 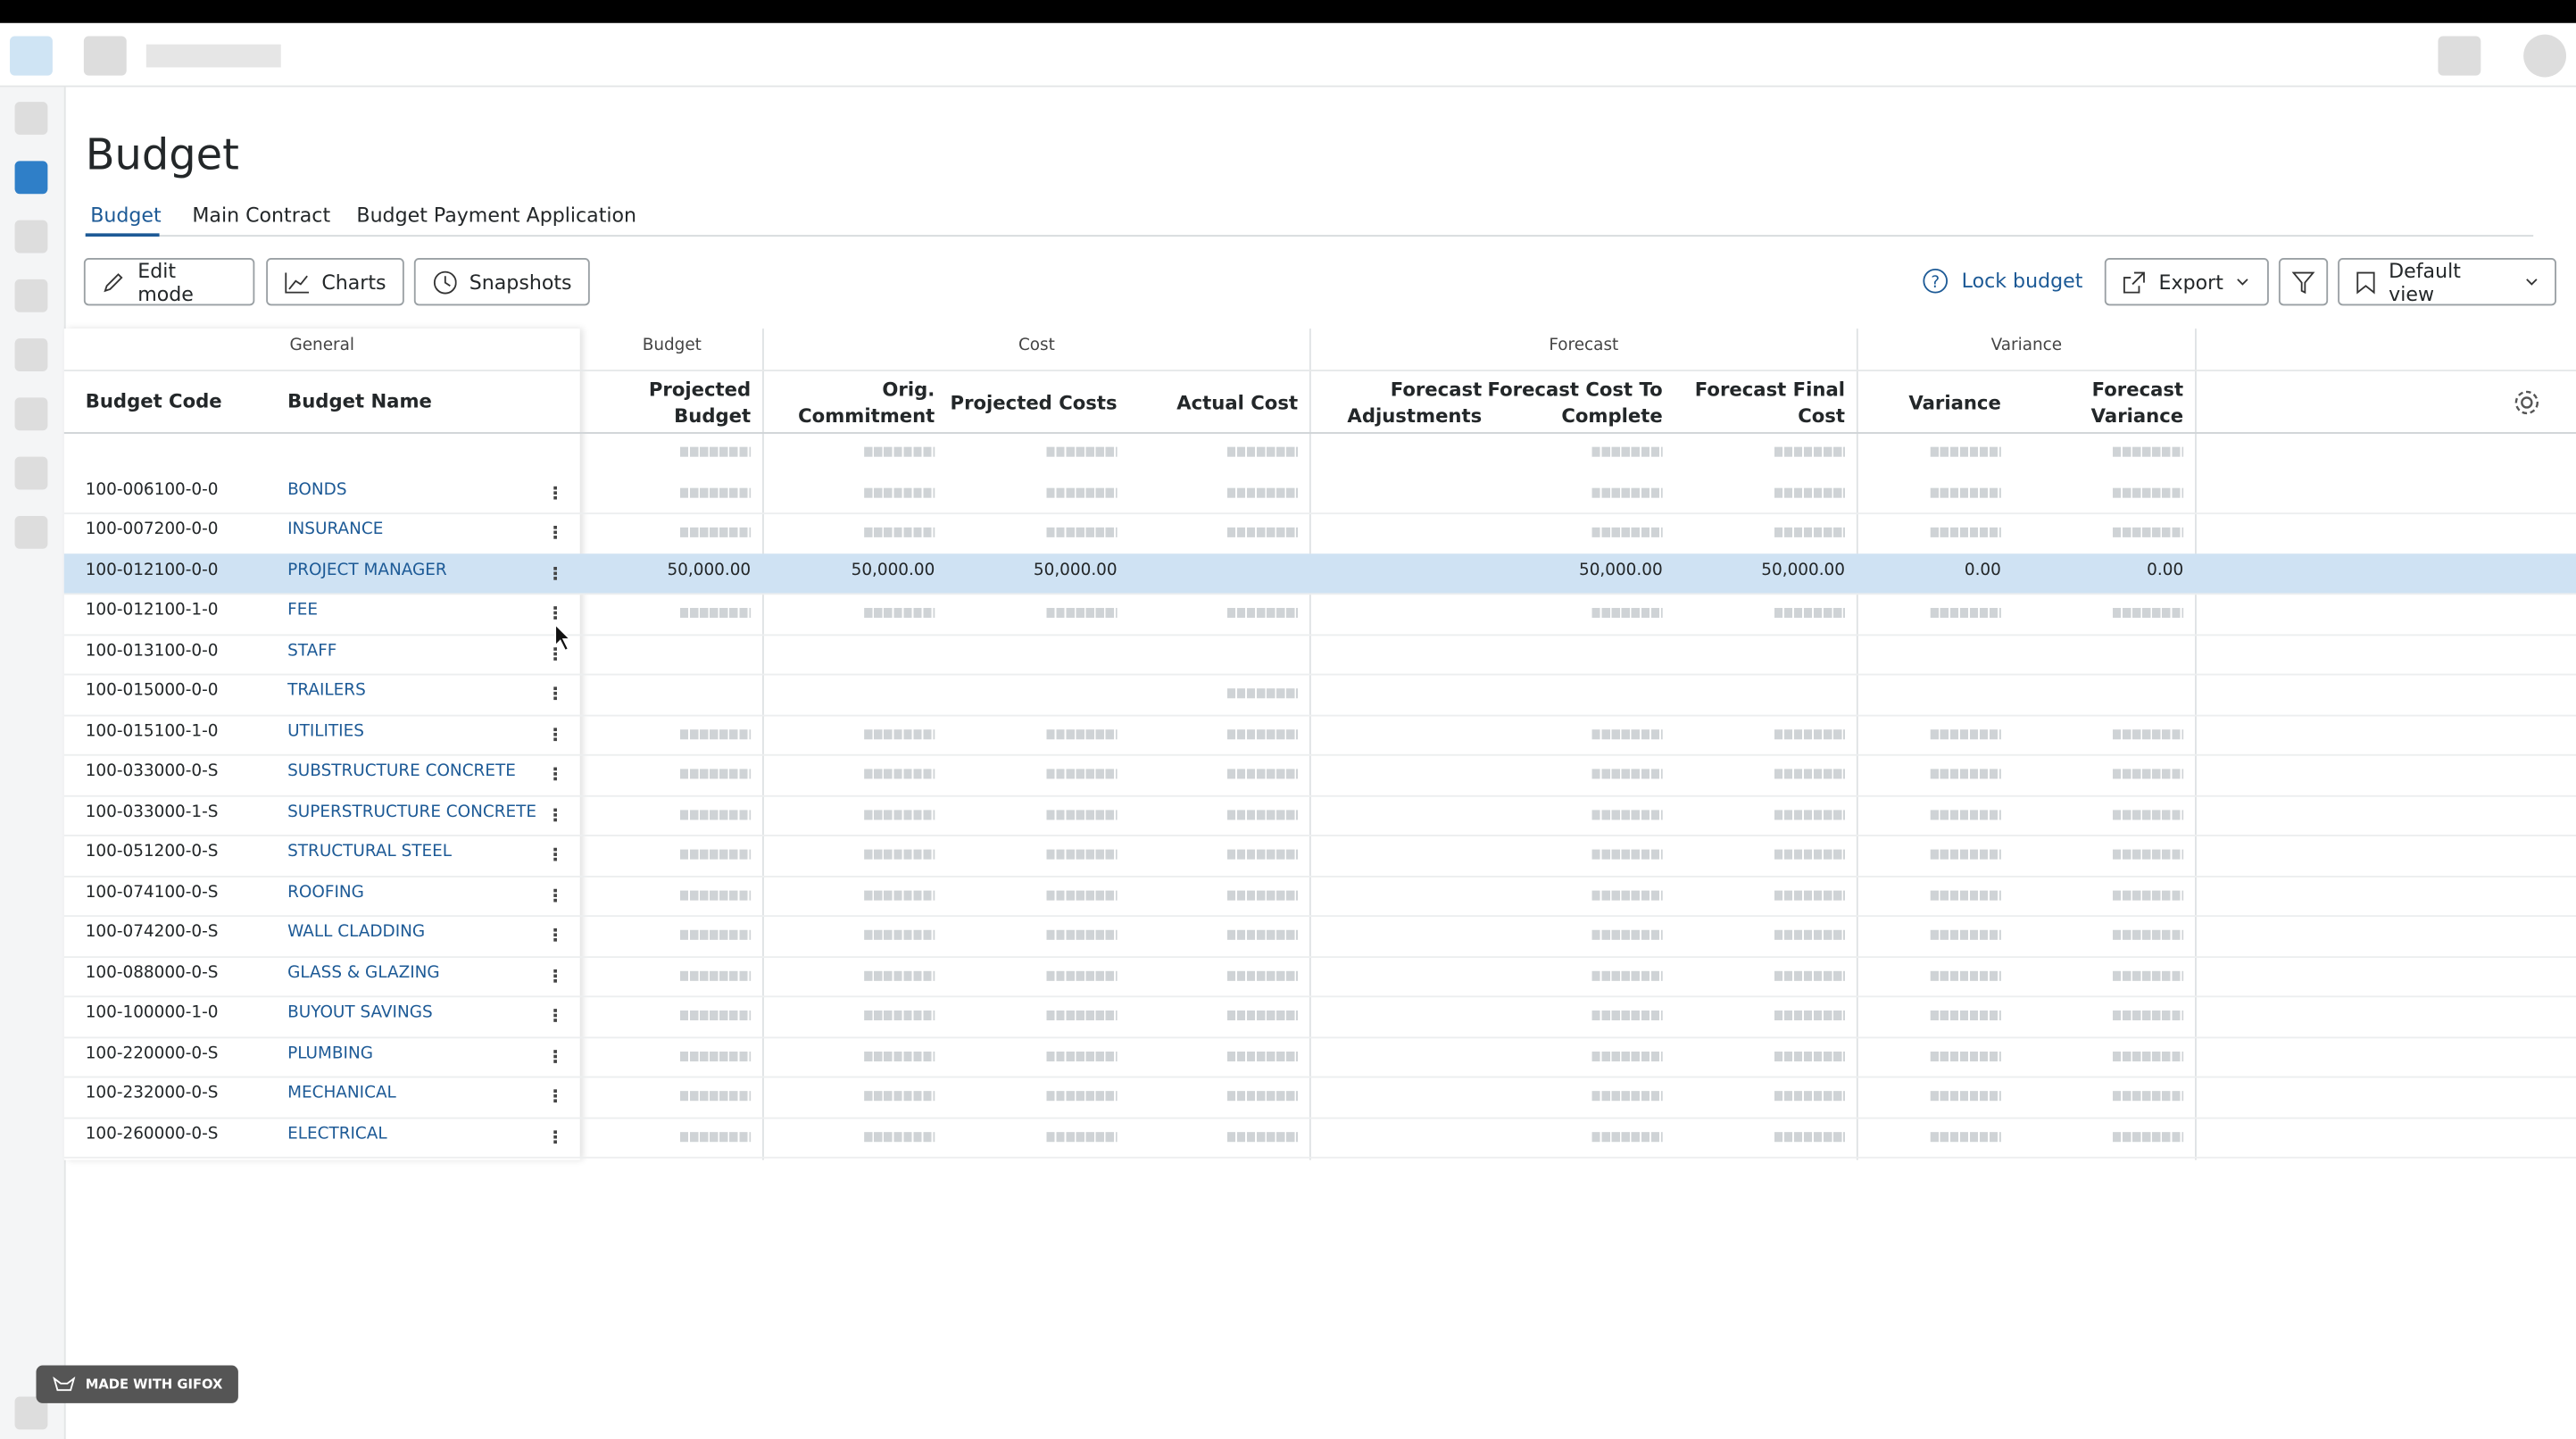 I want to click on page-title: Budget, so click(x=162, y=156).